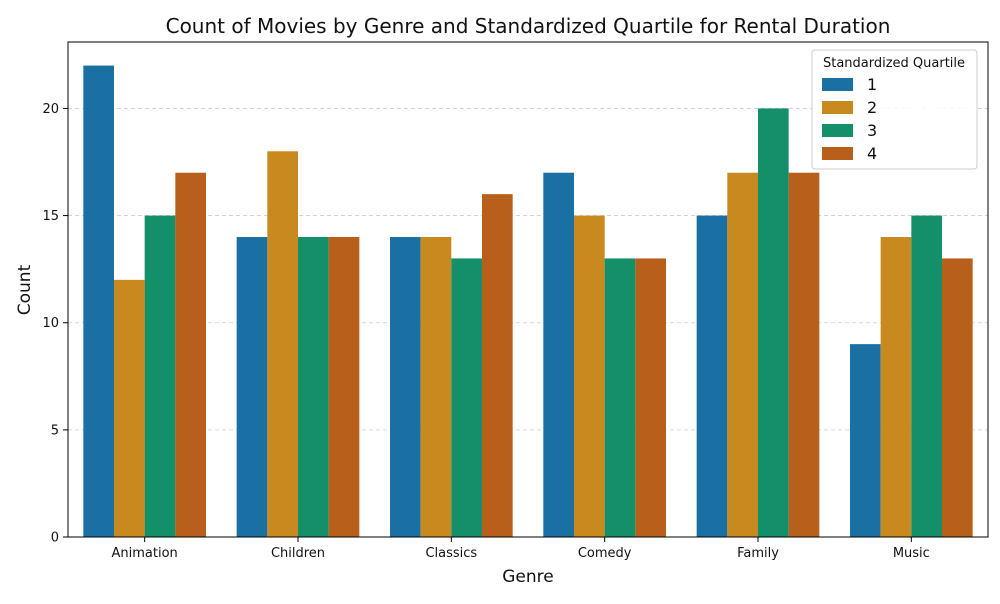  I want to click on legend-label: 3, so click(872, 130).